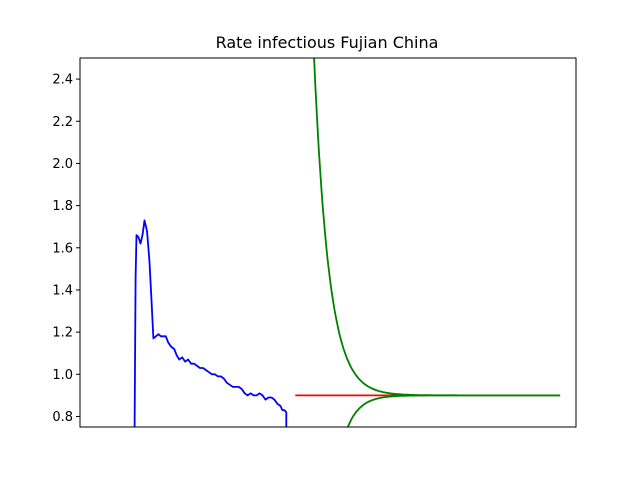 This screenshot has height=480, width=640. Describe the element at coordinates (62, 333) in the screenshot. I see `y-tick-label: 1.2` at that location.